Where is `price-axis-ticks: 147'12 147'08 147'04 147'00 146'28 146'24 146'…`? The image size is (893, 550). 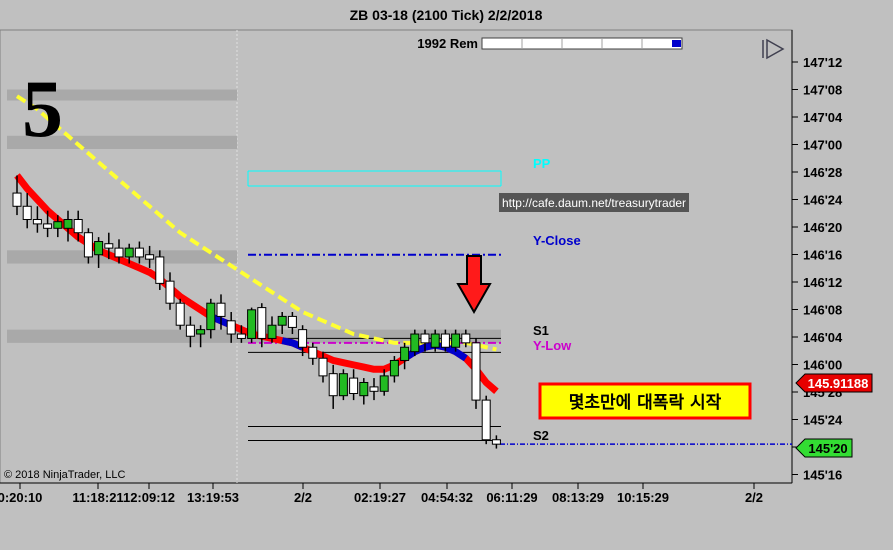
price-axis-ticks: 147'12 147'08 147'04 147'00 146'28 146'24 146'… is located at coordinates (817, 269).